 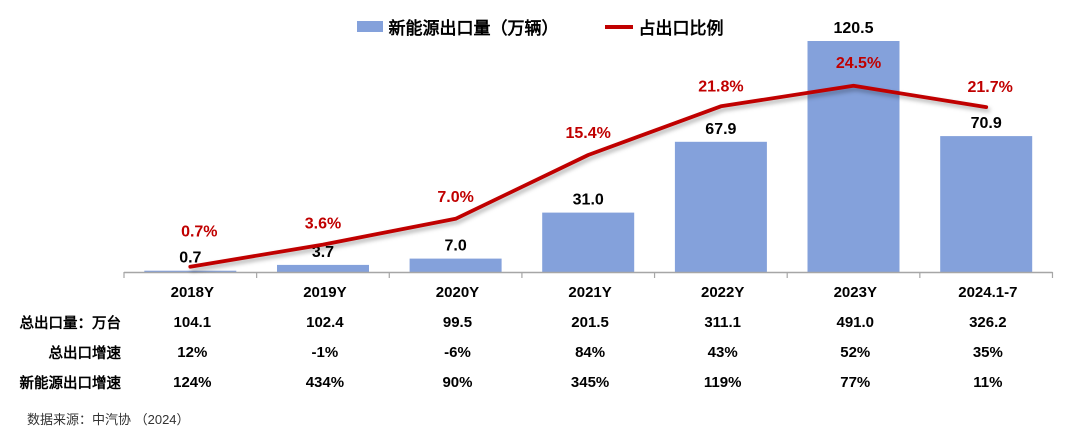 What do you see at coordinates (85, 353) in the screenshot?
I see `table-row-header: 总出口增速` at bounding box center [85, 353].